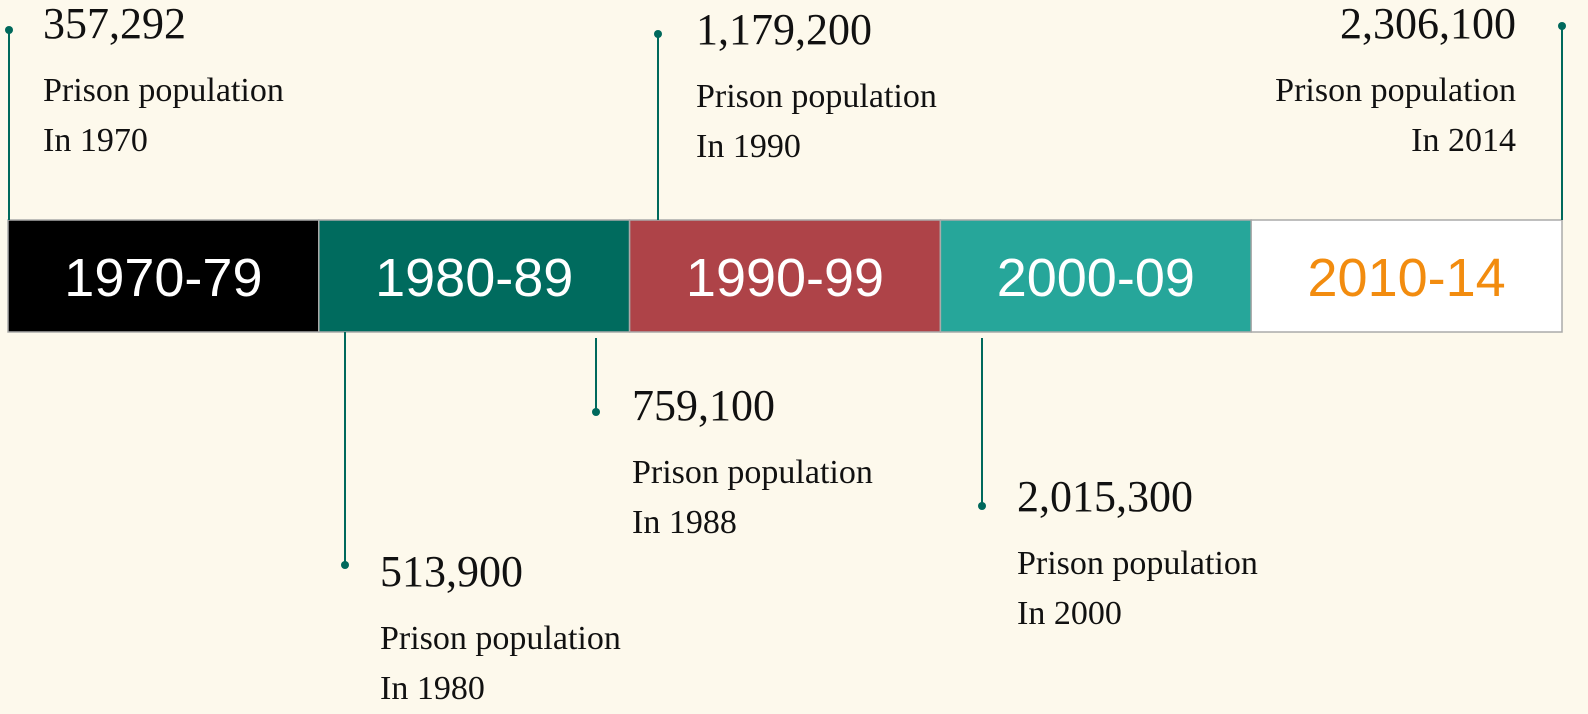 This screenshot has height=714, width=1588. I want to click on segment-label: 2000-09, so click(1096, 278).